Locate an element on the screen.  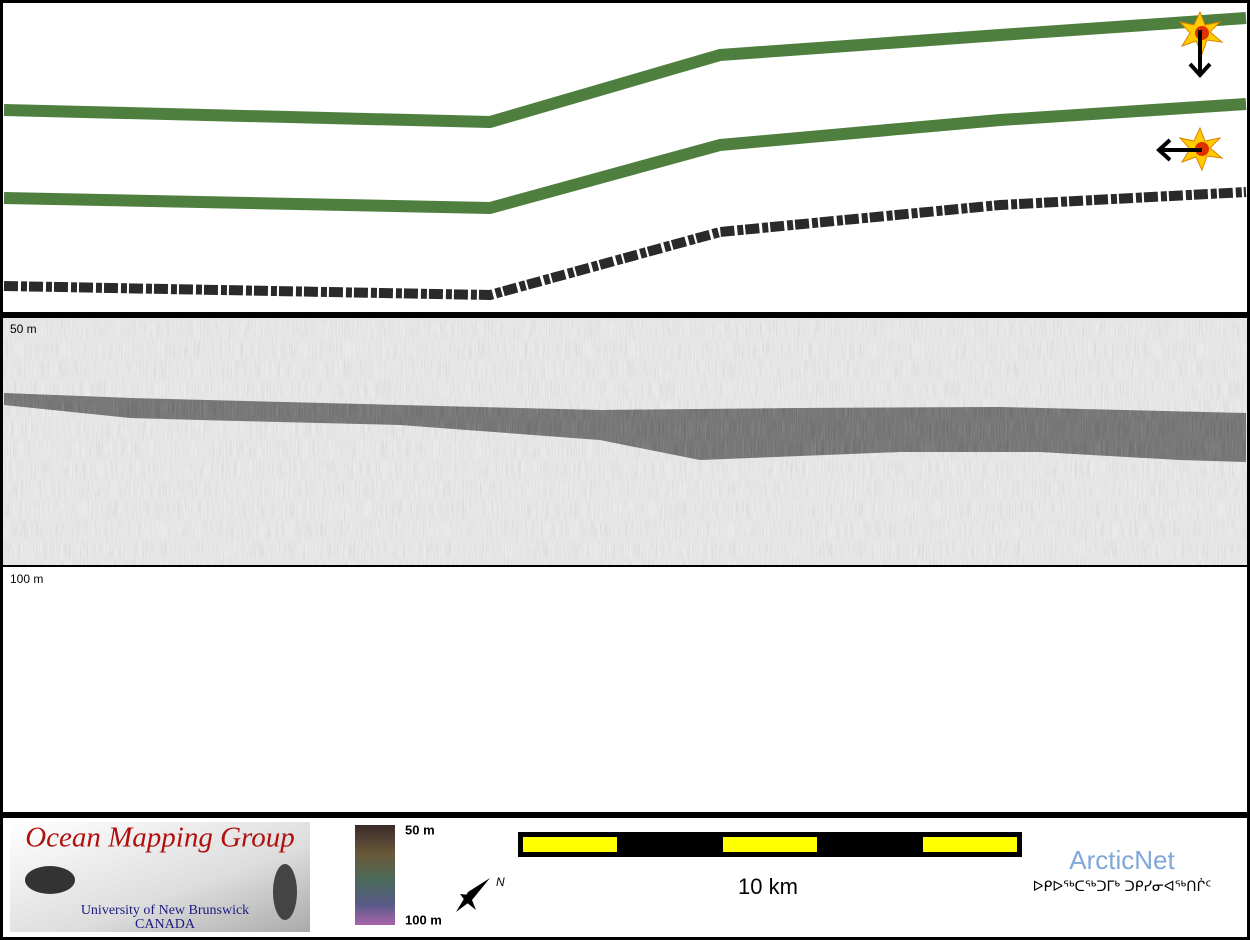
depth-label: 100 m is located at coordinates (26, 579).